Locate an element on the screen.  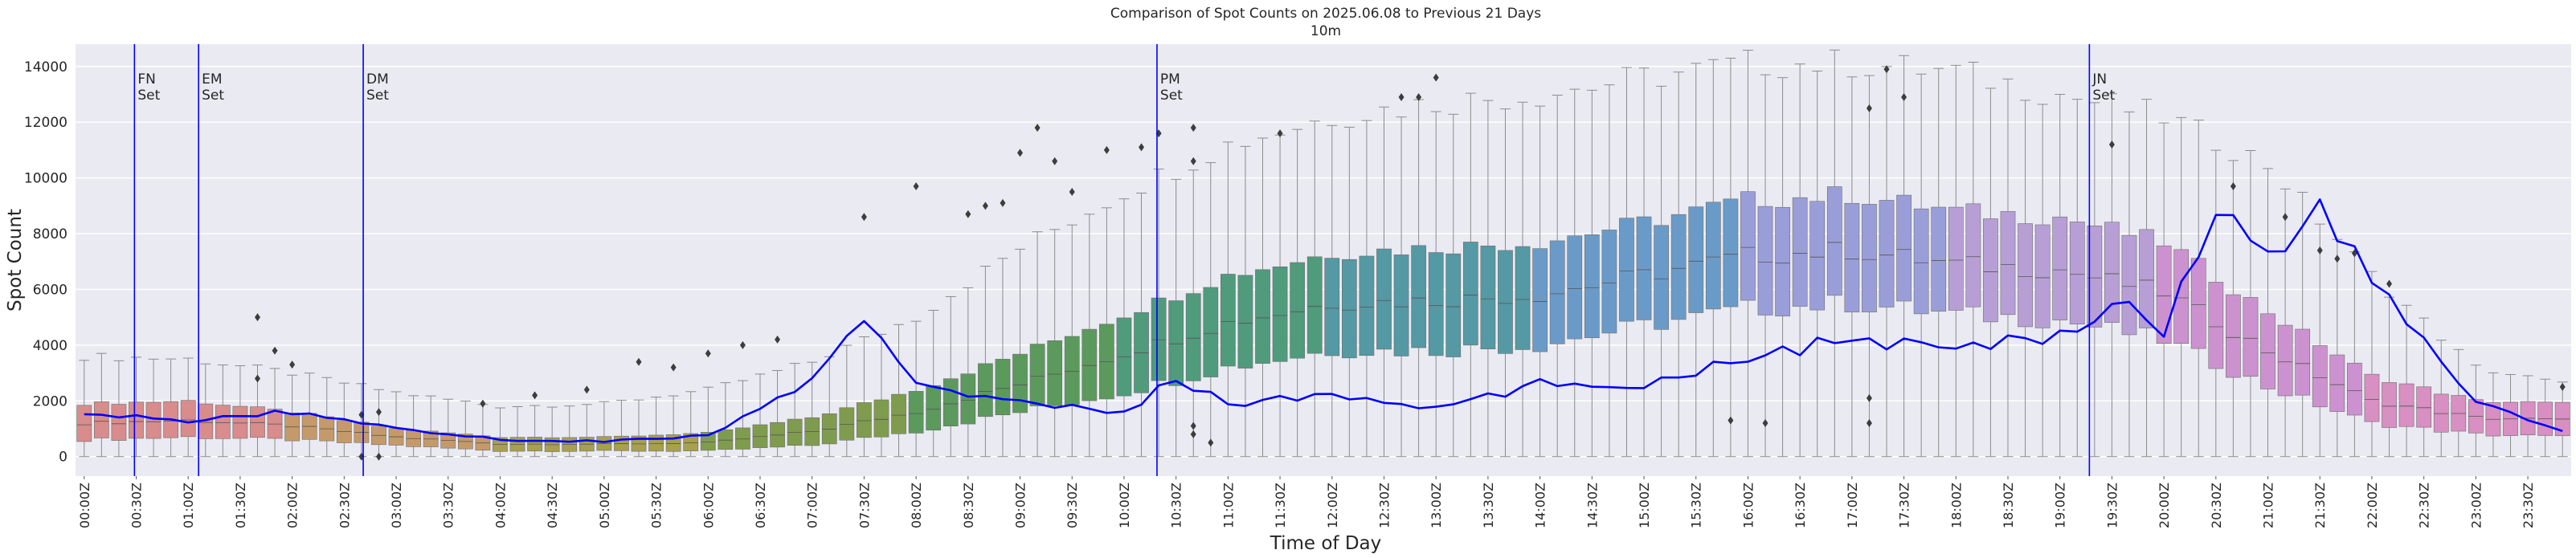
x-tick-label: 00:30Z is located at coordinates (136, 505).